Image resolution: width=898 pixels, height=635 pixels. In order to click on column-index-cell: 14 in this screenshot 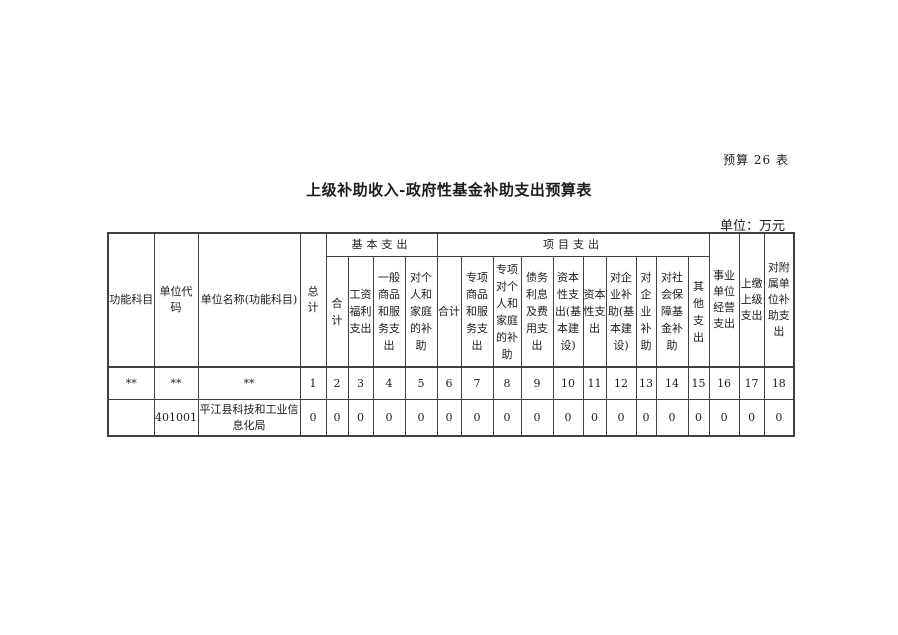, I will do `click(672, 383)`.